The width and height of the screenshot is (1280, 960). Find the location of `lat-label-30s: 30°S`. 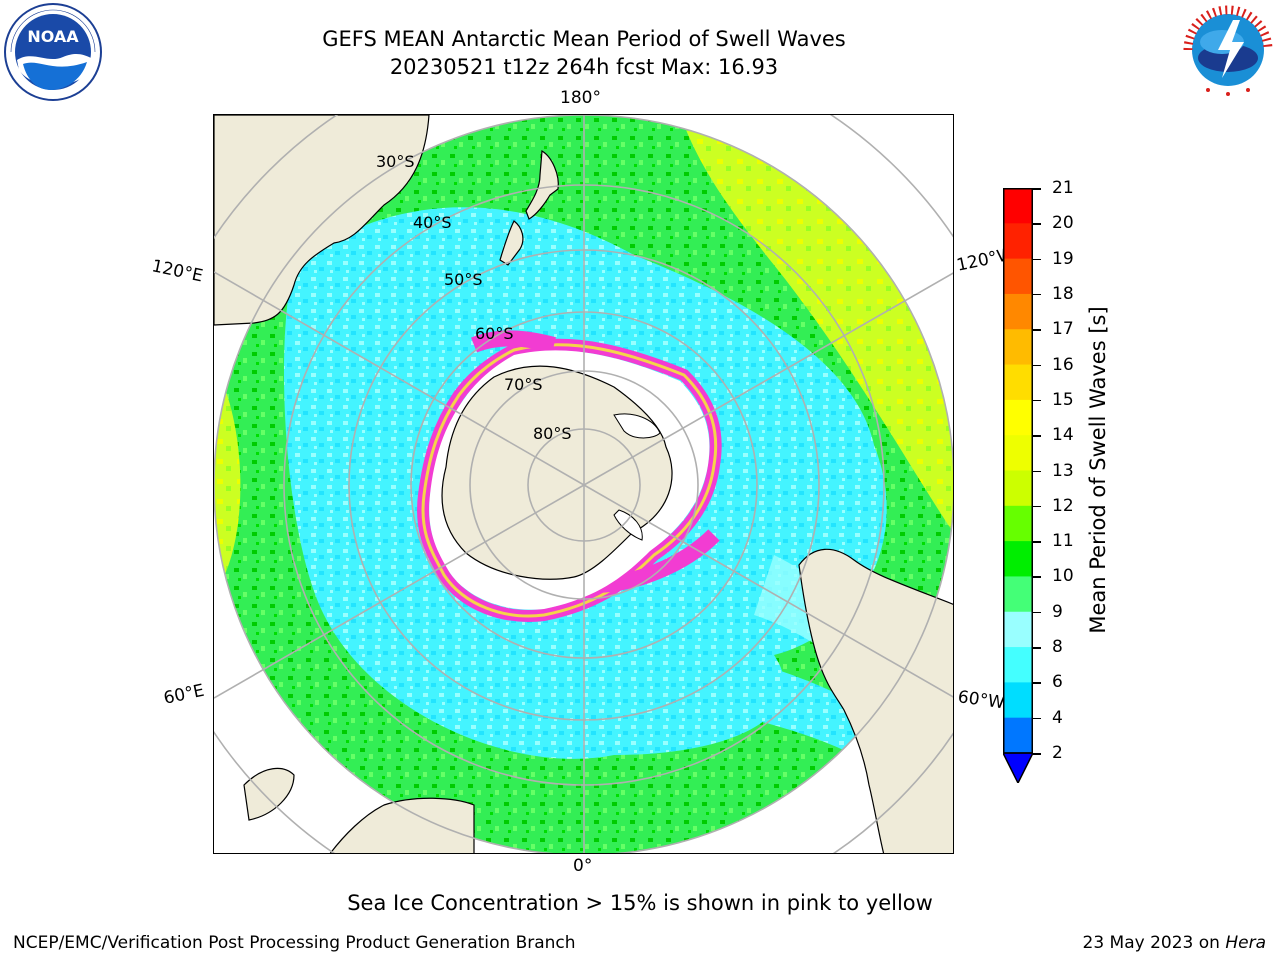

lat-label-30s: 30°S is located at coordinates (395, 161).